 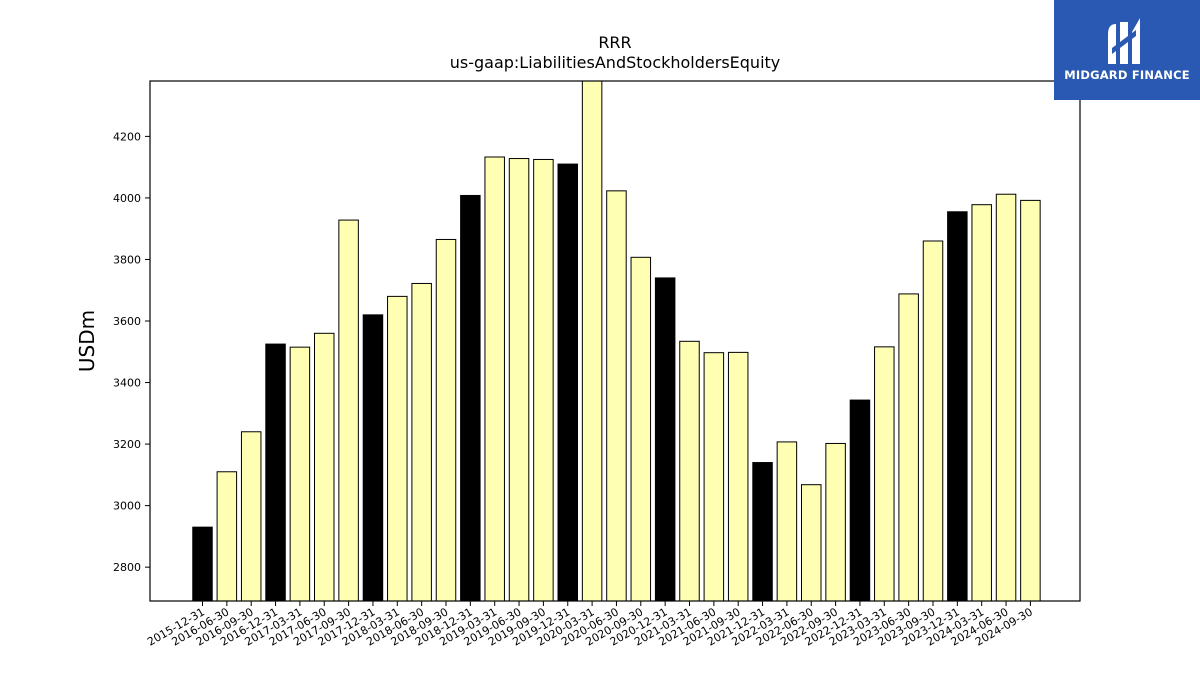 I want to click on y-tick-label: 2800, so click(x=127, y=567).